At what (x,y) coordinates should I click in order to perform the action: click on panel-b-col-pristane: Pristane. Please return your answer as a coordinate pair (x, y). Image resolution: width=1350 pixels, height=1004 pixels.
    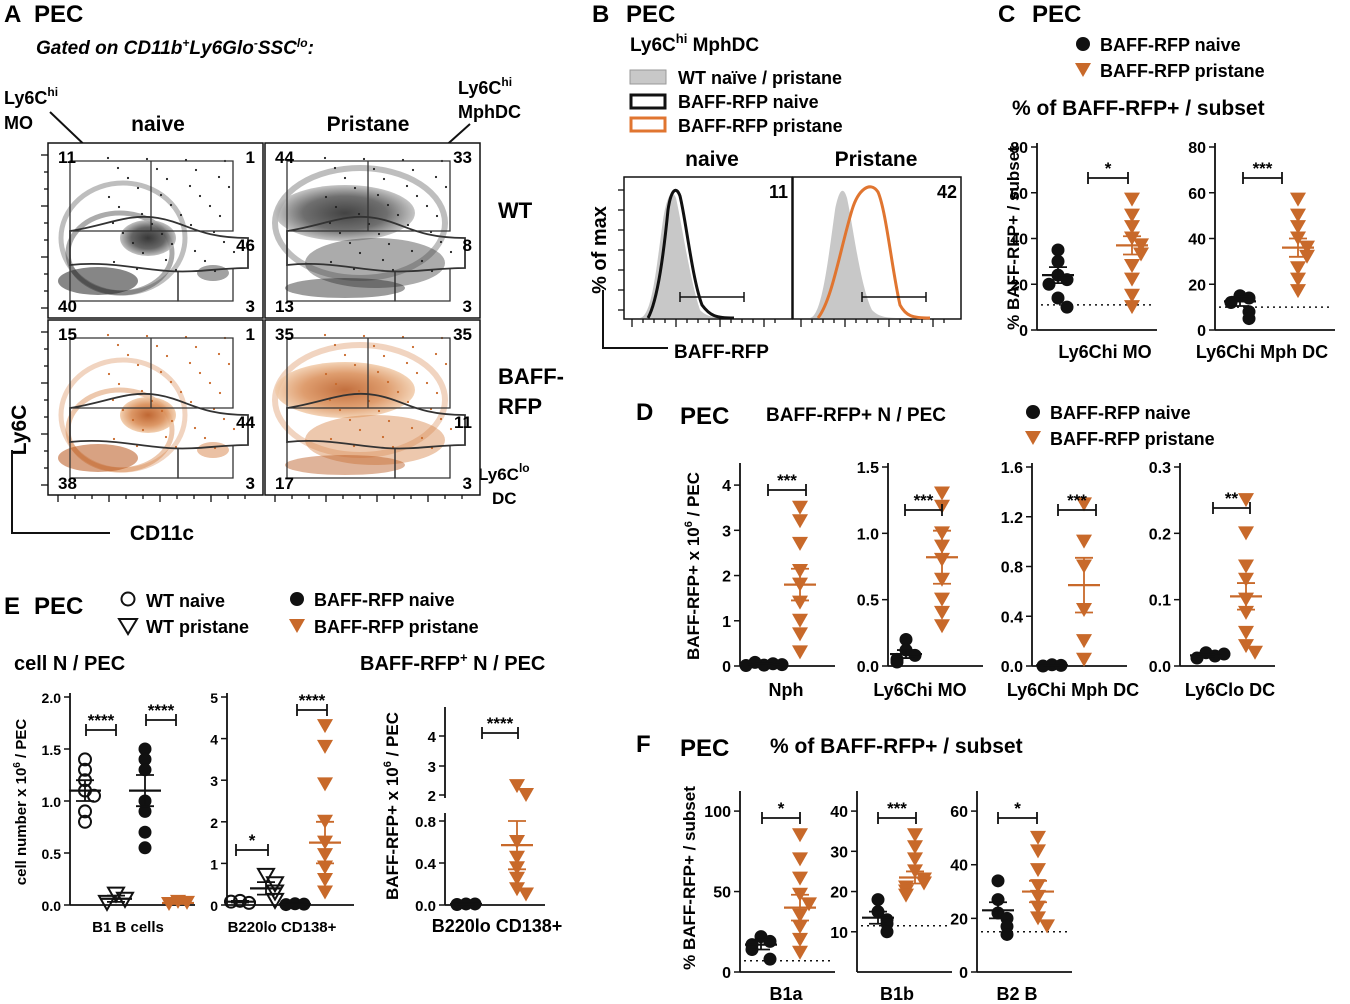
    Looking at the image, I should click on (876, 159).